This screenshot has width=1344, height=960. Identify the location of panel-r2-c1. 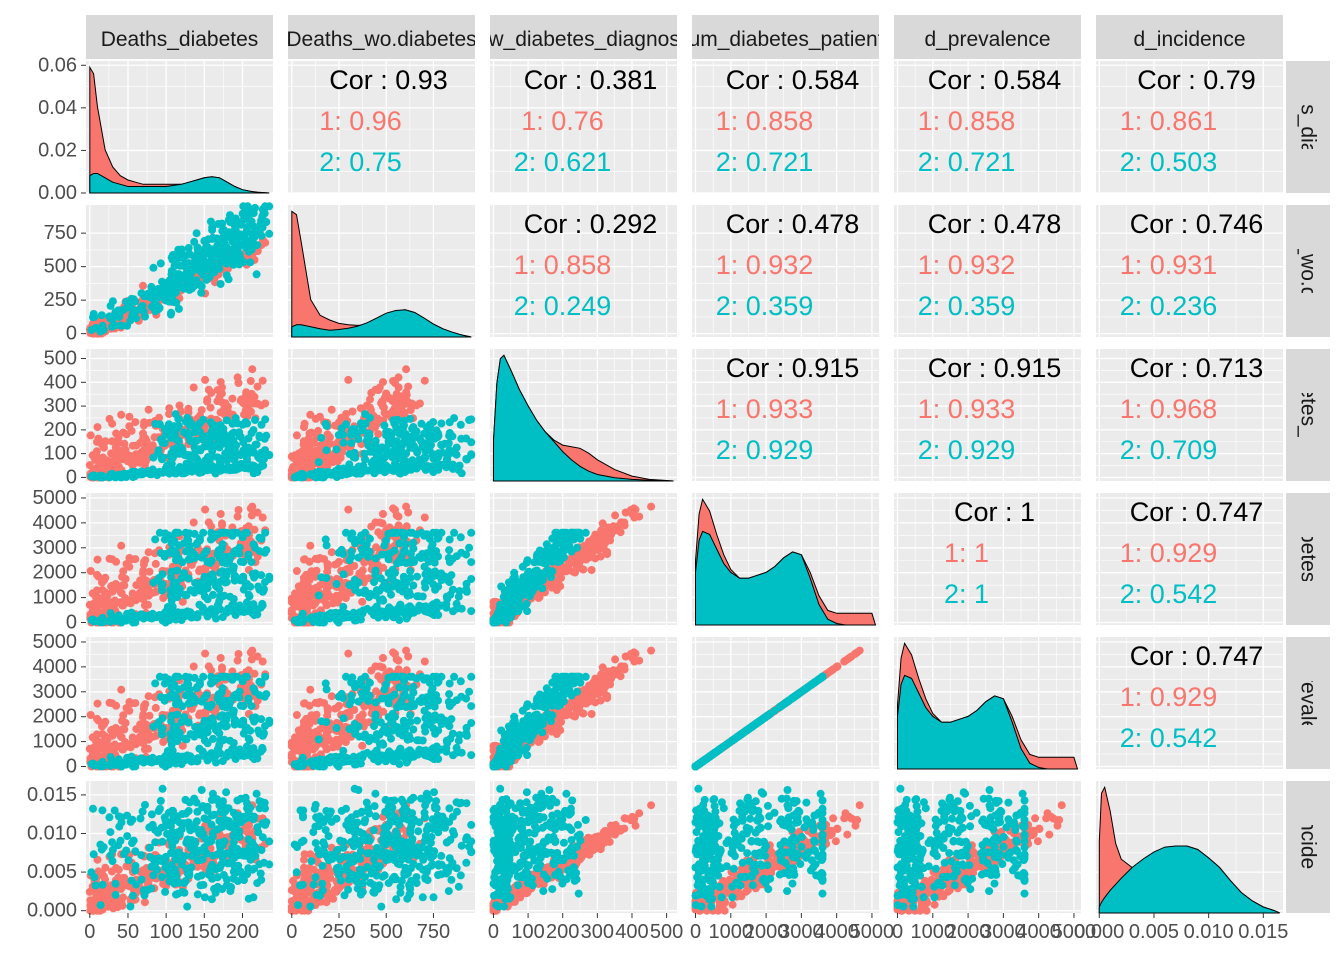
(179, 270).